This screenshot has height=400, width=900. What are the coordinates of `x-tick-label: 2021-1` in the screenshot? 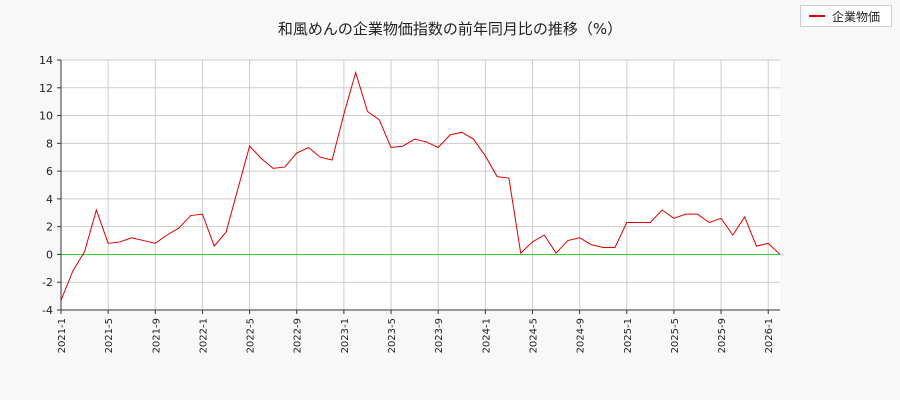 It's located at (62, 335).